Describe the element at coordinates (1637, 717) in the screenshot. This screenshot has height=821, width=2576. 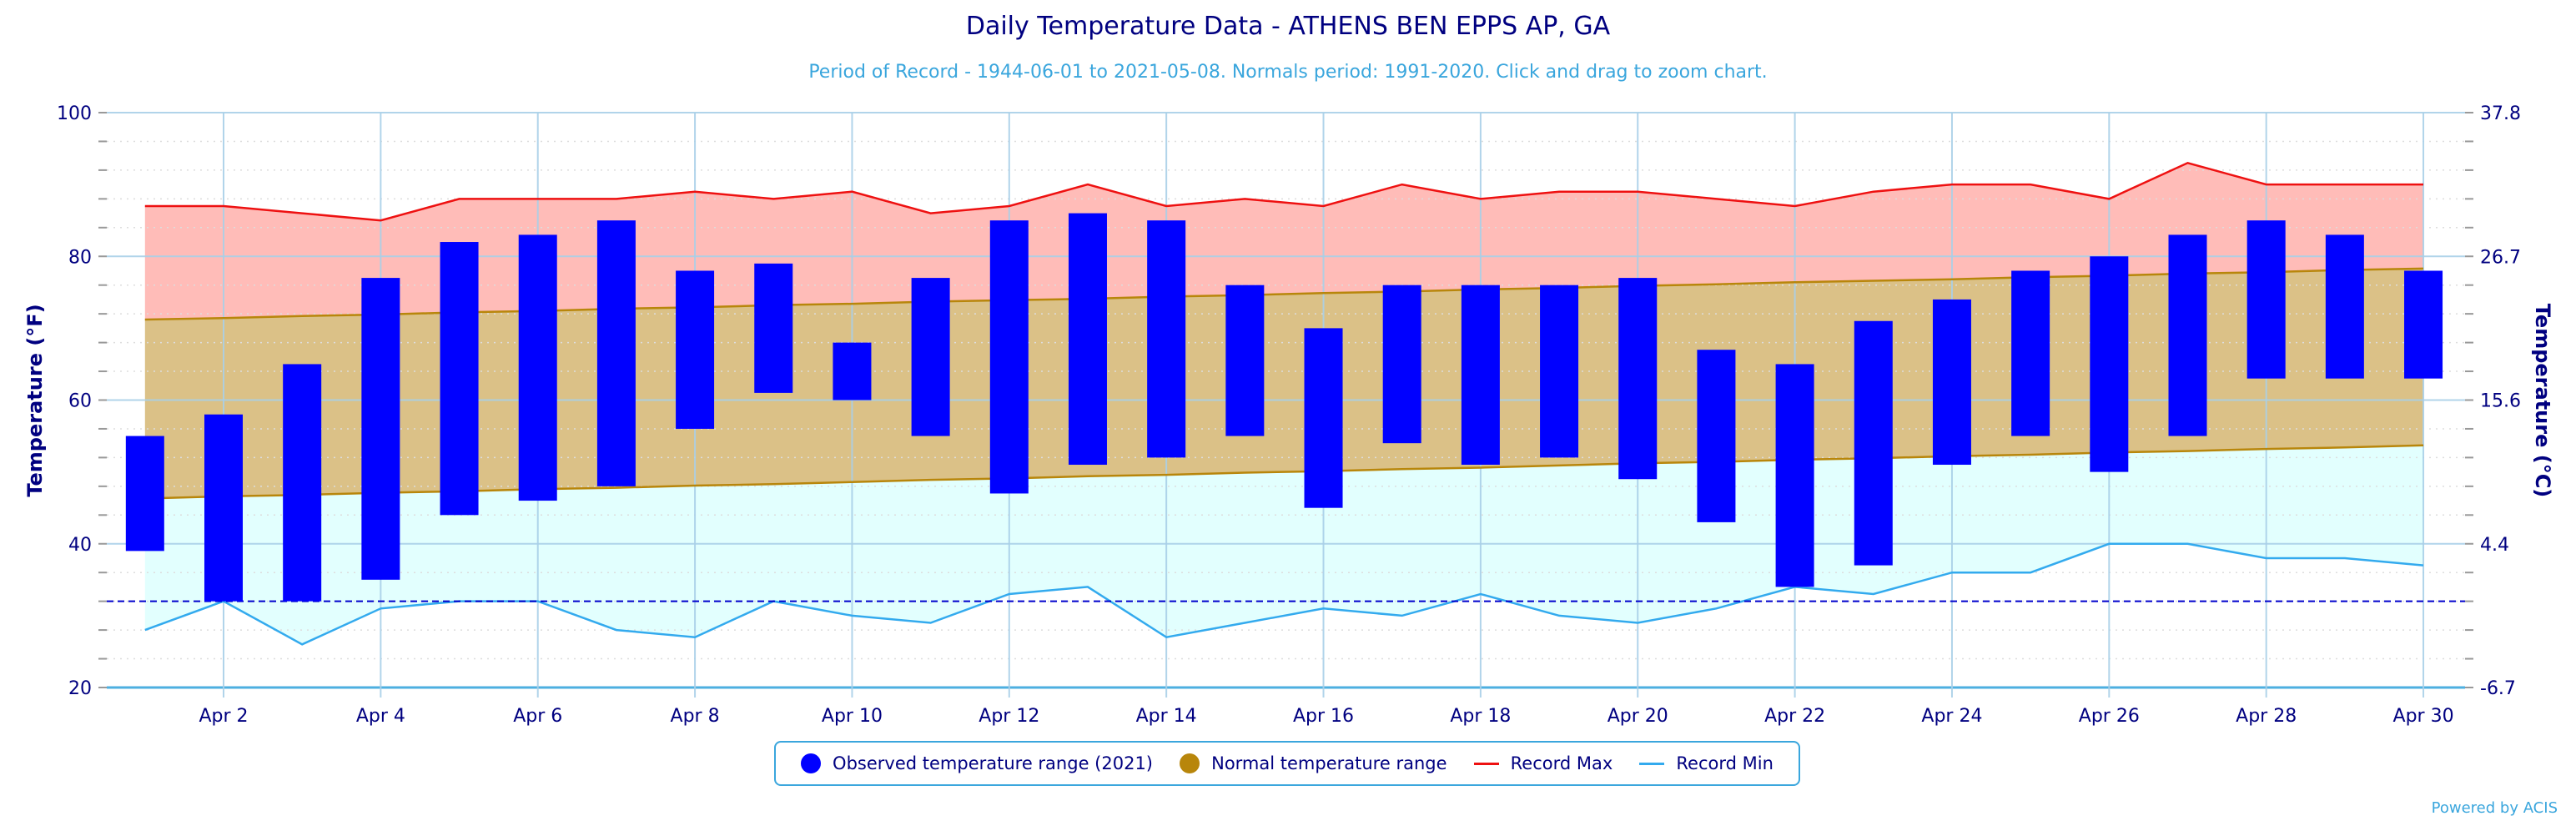
I see `x-tick-label: Apr 20` at that location.